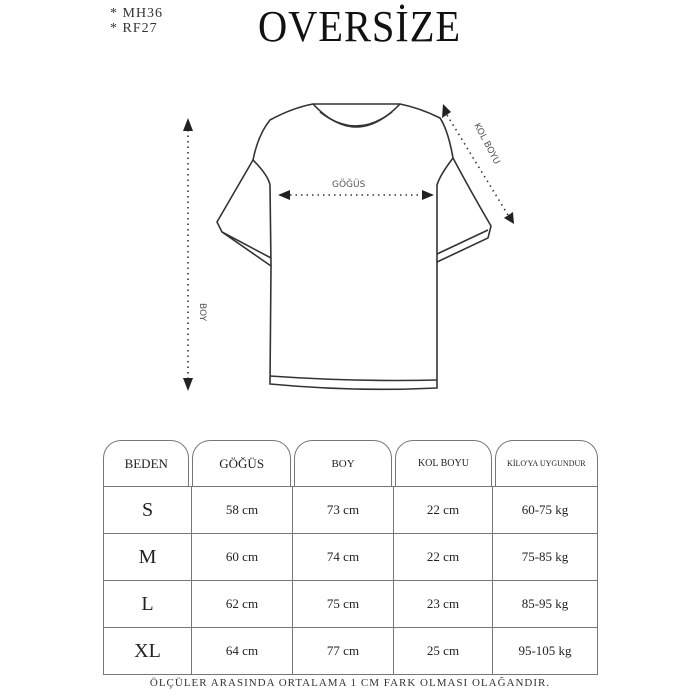 The width and height of the screenshot is (700, 700). What do you see at coordinates (442, 651) in the screenshot?
I see `value-cell: 25 cm` at bounding box center [442, 651].